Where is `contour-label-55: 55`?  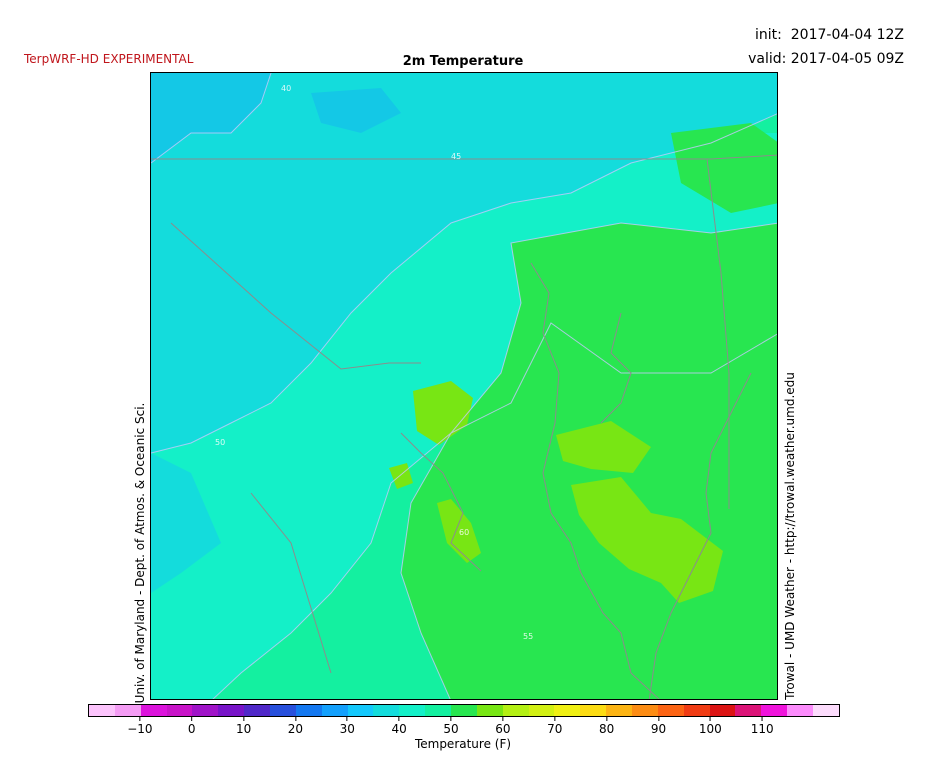
contour-label-55: 55 is located at coordinates (528, 636).